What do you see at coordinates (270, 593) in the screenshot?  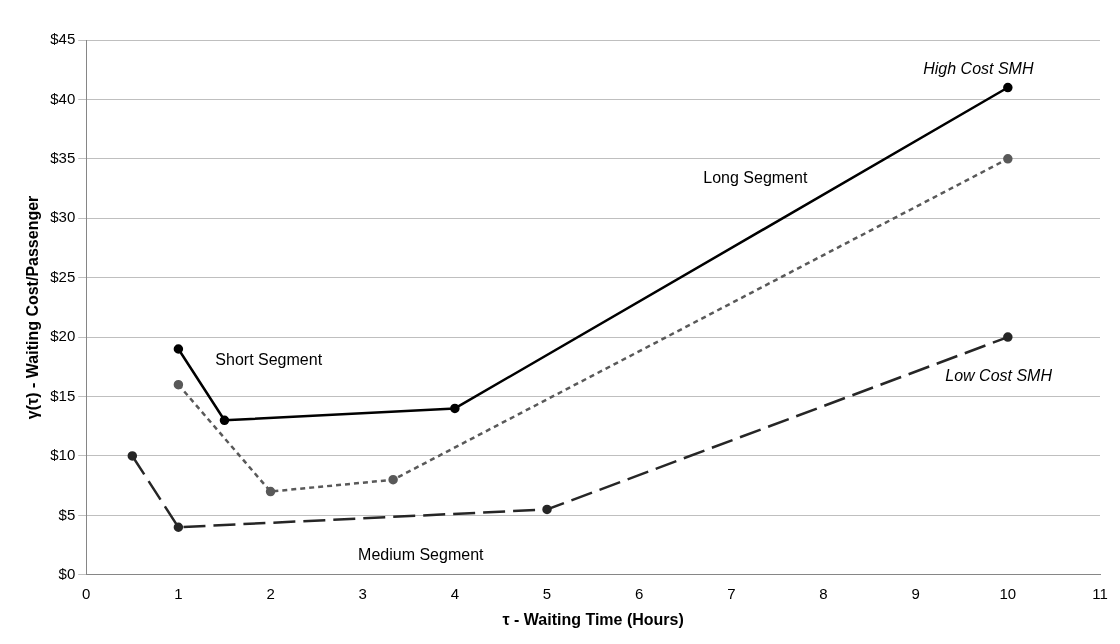 I see `x-tick-label: 2` at bounding box center [270, 593].